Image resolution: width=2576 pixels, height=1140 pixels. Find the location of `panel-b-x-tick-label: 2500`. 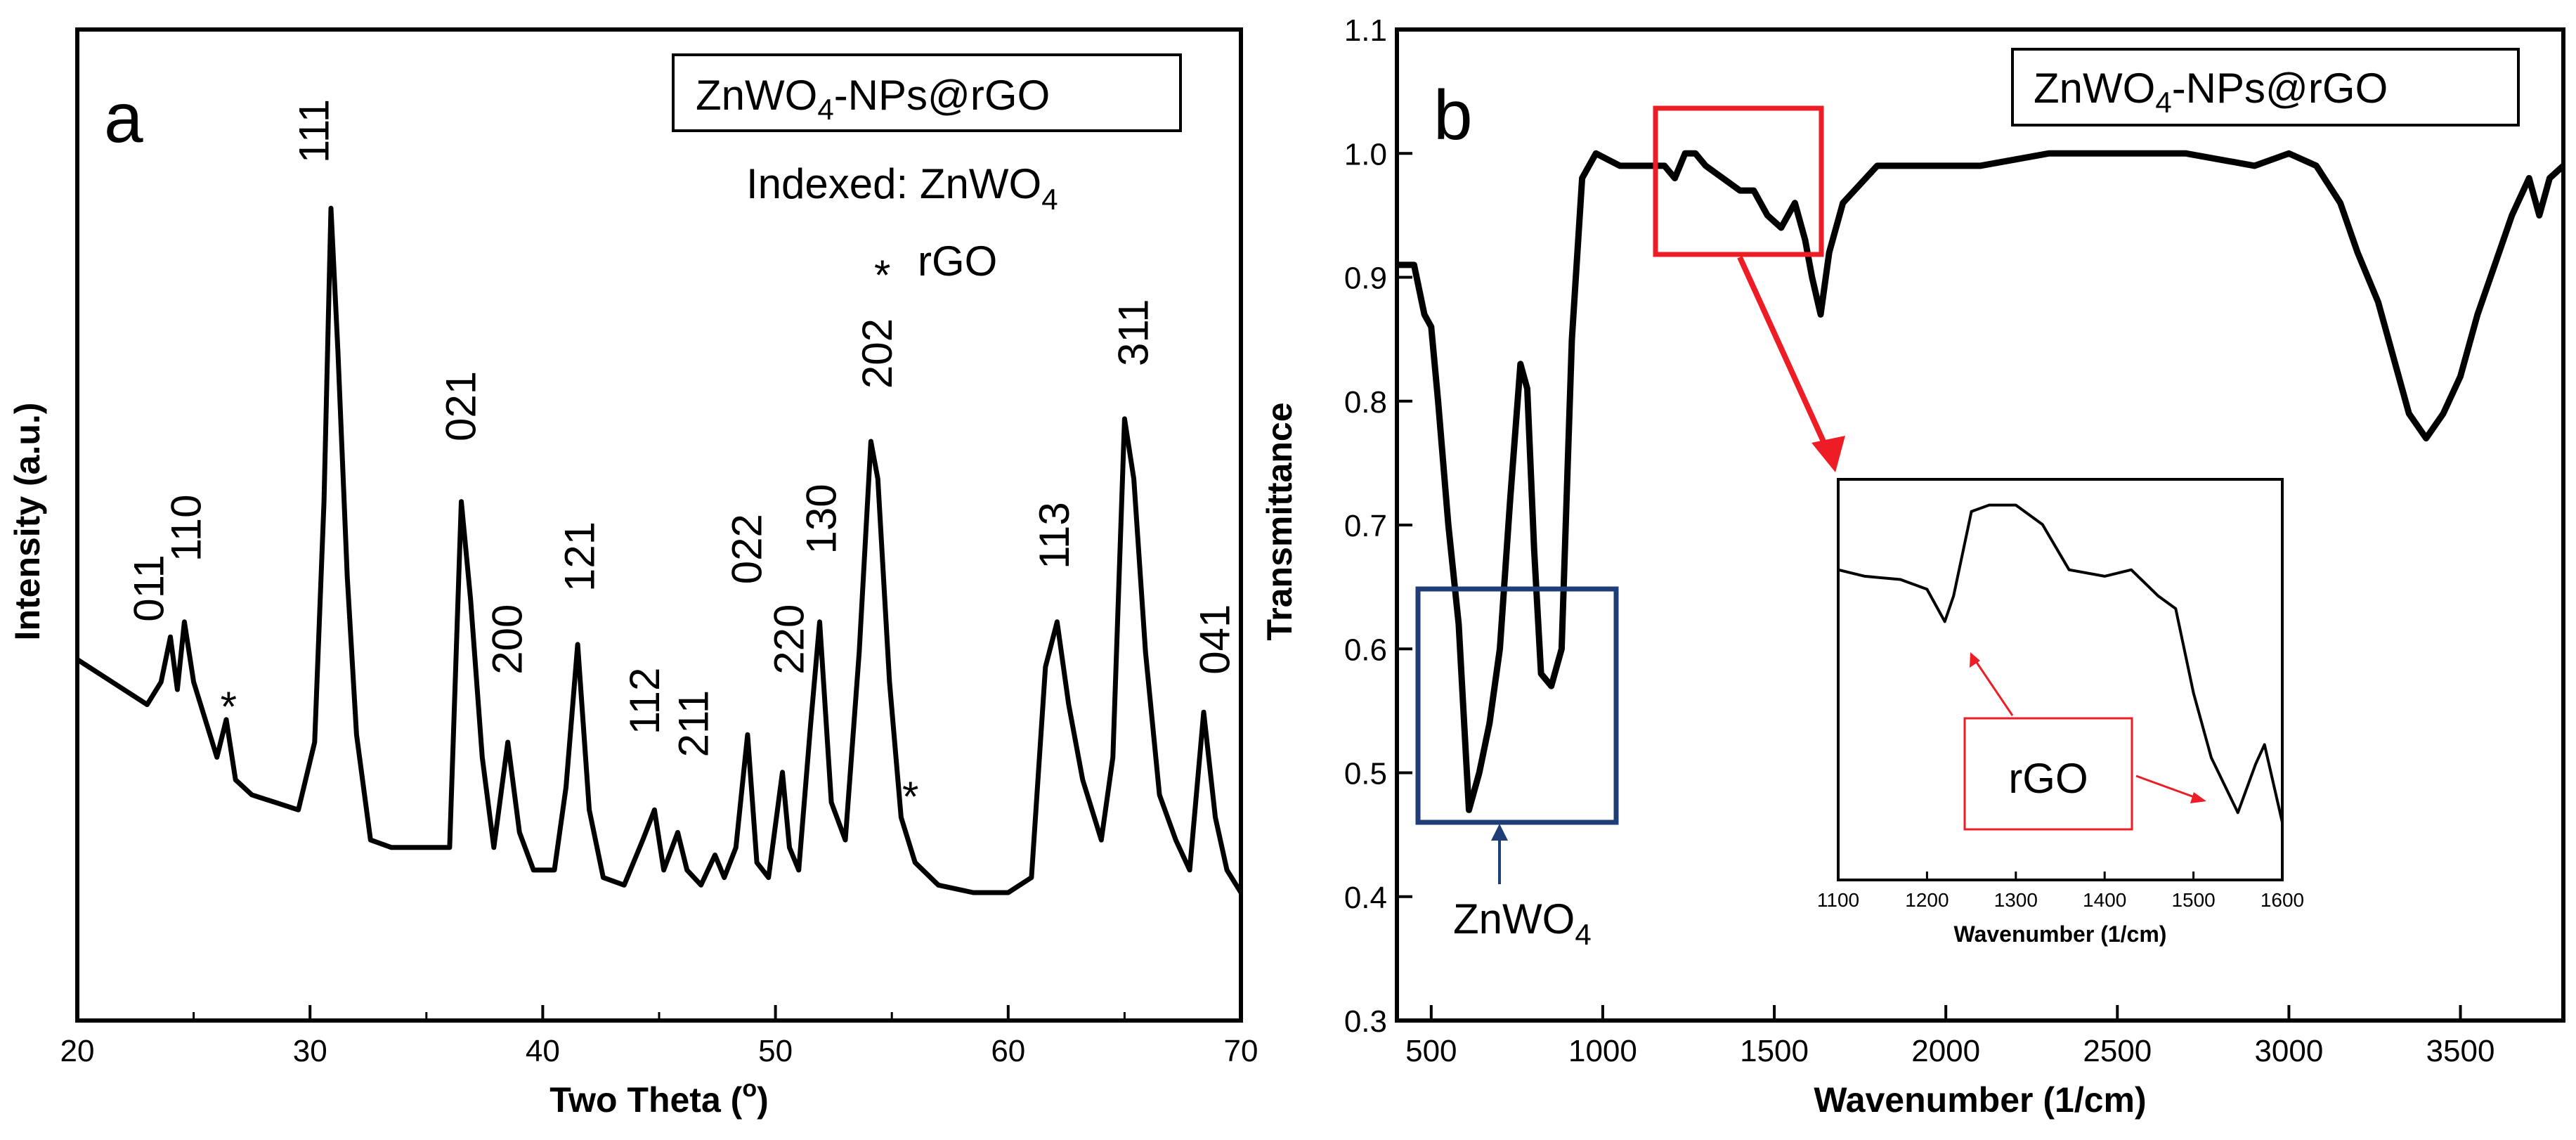

panel-b-x-tick-label: 2500 is located at coordinates (2117, 1051).